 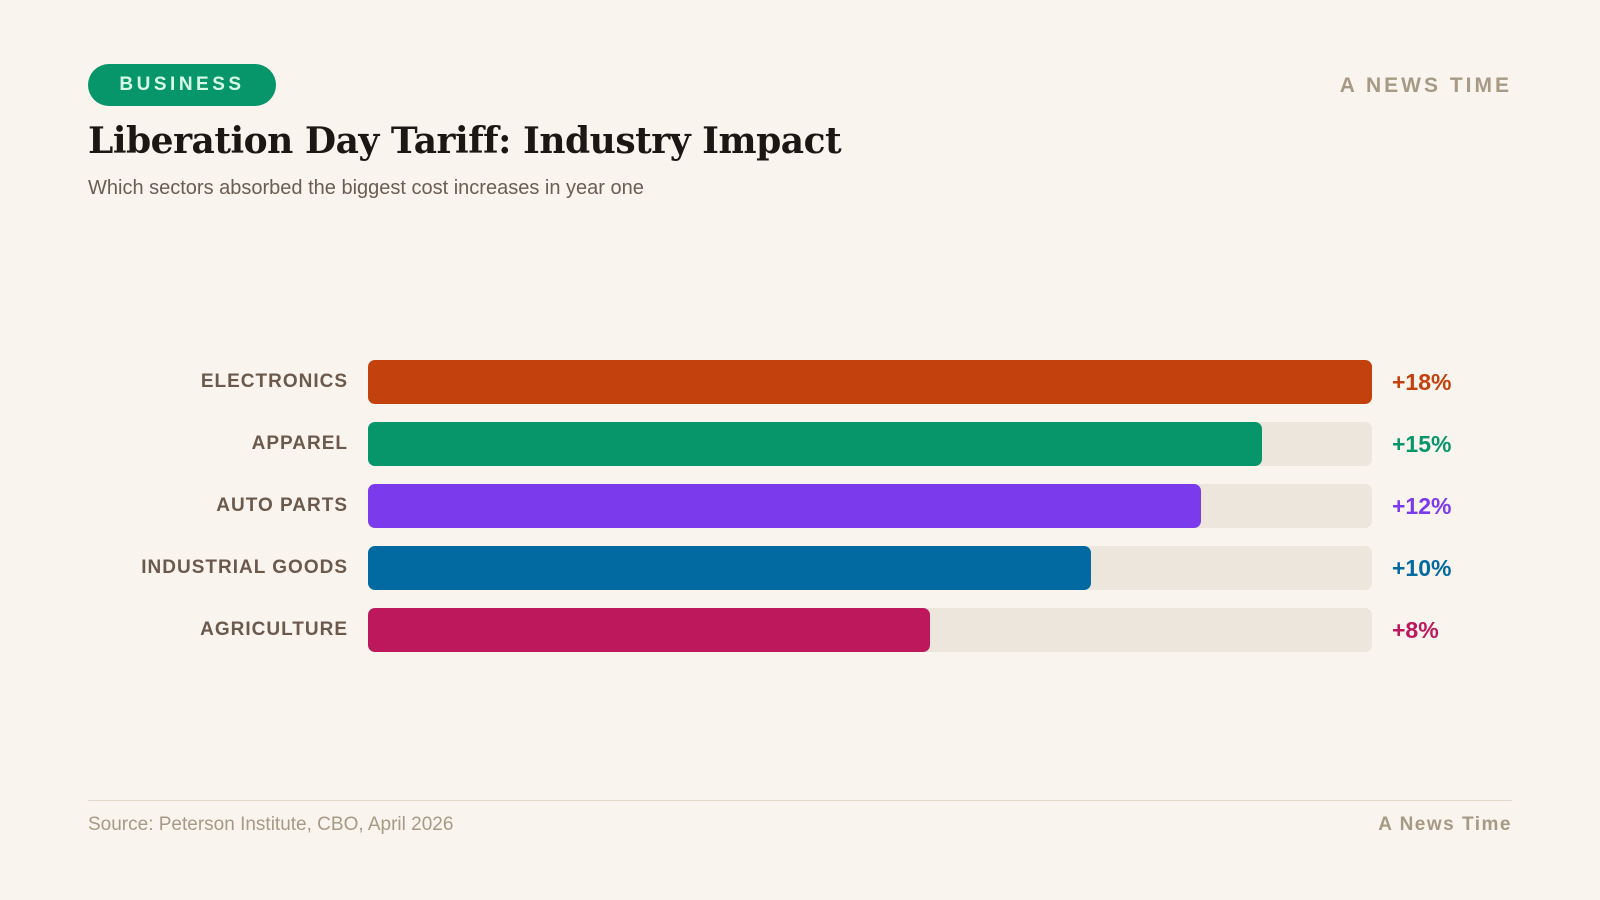 I want to click on brand-logo: A NEWS TIME, so click(x=1425, y=85).